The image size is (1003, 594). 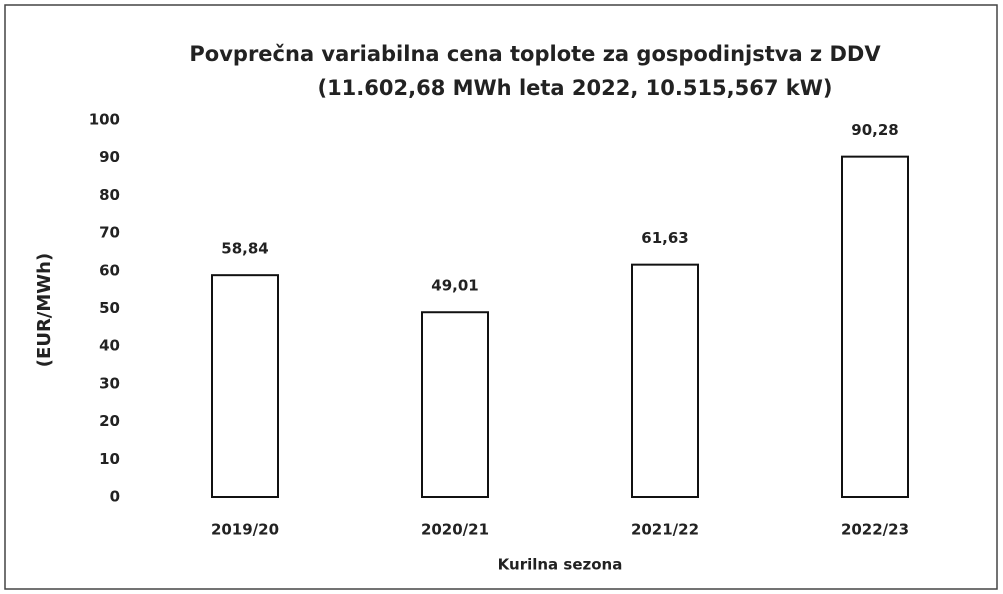 I want to click on data-label: 49,01, so click(x=454, y=286).